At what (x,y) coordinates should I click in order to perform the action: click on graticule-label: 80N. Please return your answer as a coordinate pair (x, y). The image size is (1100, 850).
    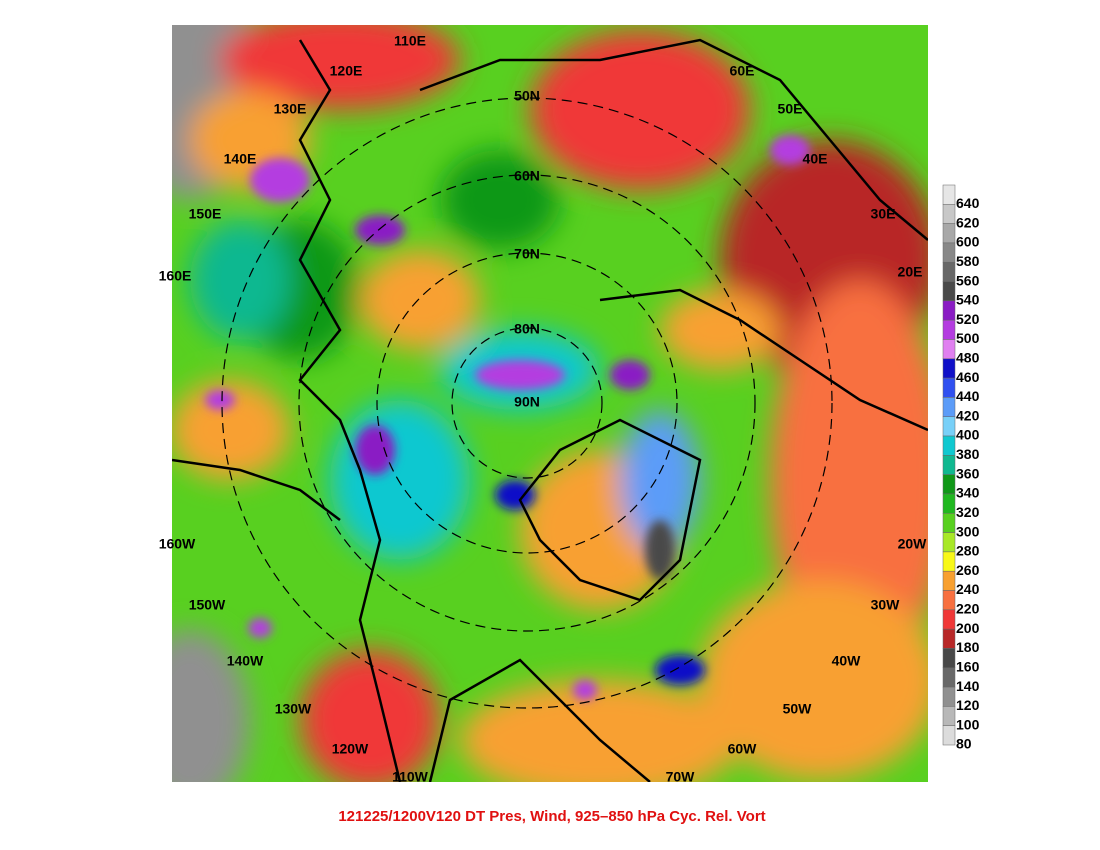
    Looking at the image, I should click on (527, 329).